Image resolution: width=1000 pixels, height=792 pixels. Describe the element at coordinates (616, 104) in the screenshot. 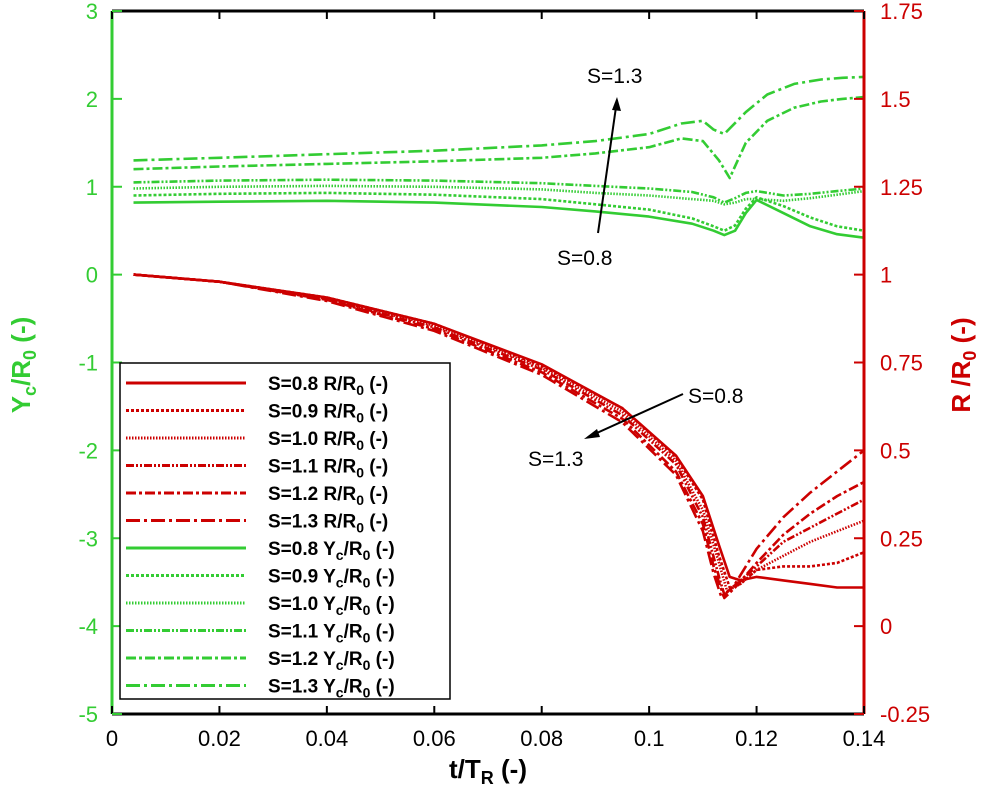

I see `annotation-arrowhead-top` at that location.